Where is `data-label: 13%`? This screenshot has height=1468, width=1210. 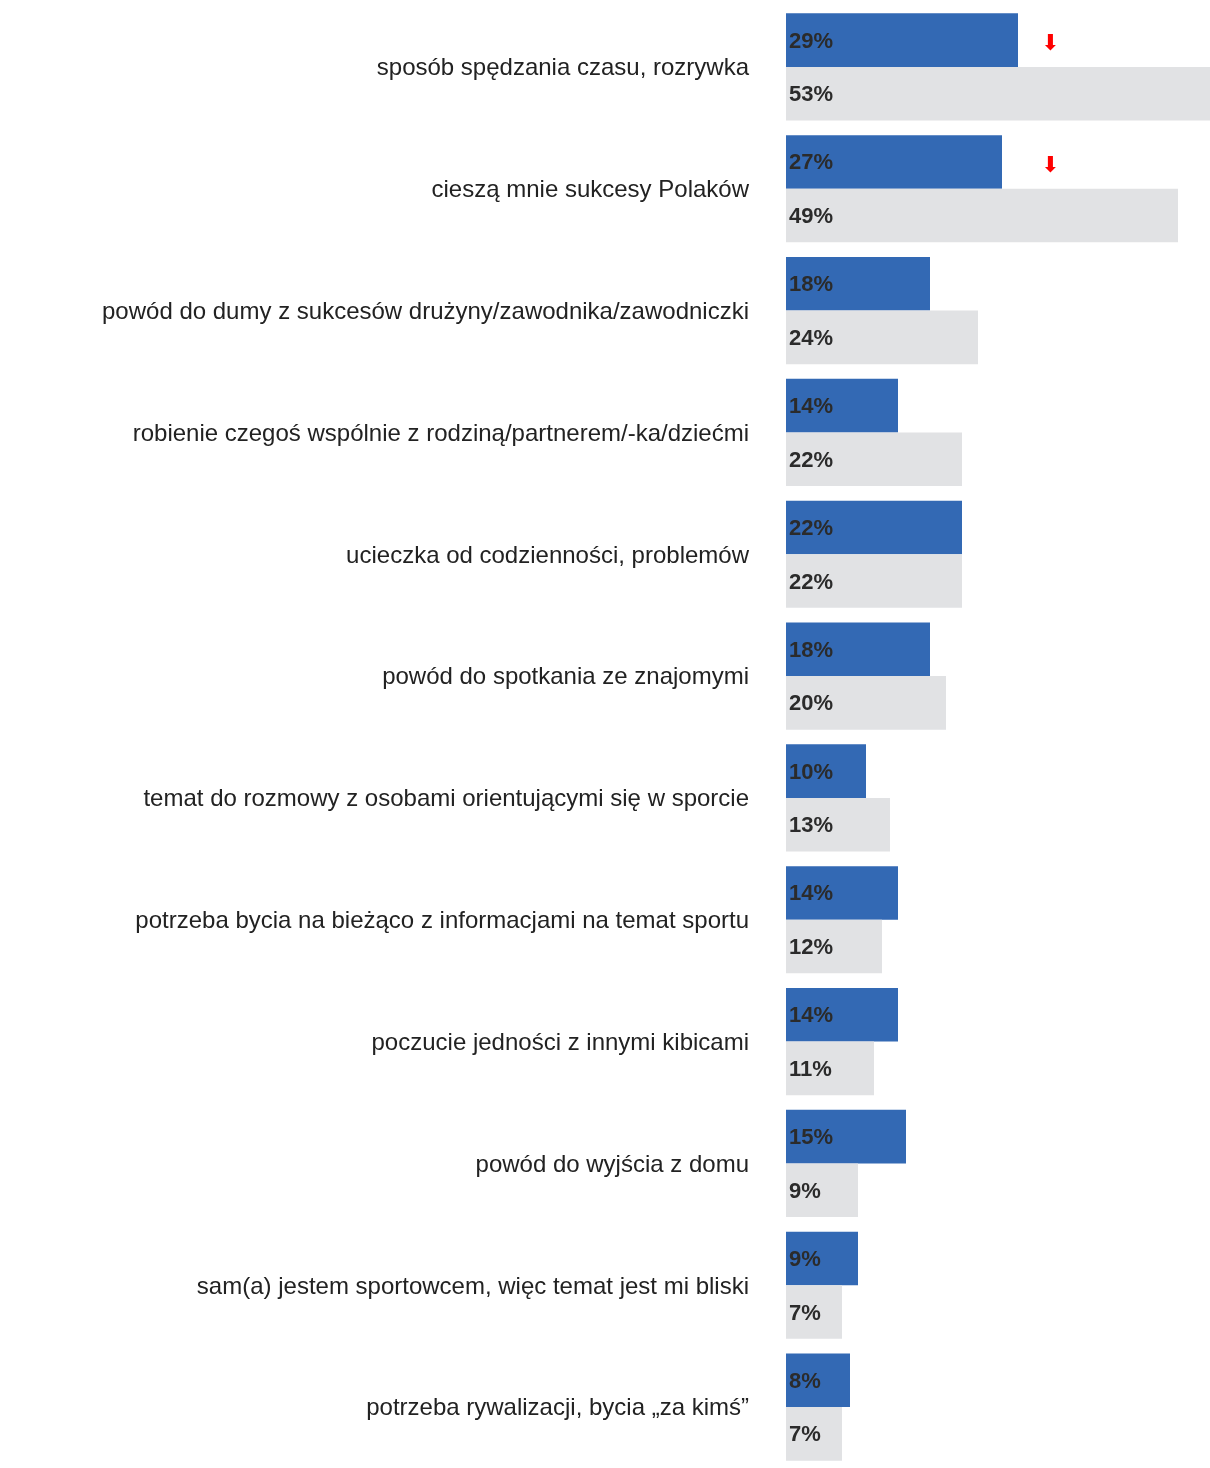 data-label: 13% is located at coordinates (811, 825).